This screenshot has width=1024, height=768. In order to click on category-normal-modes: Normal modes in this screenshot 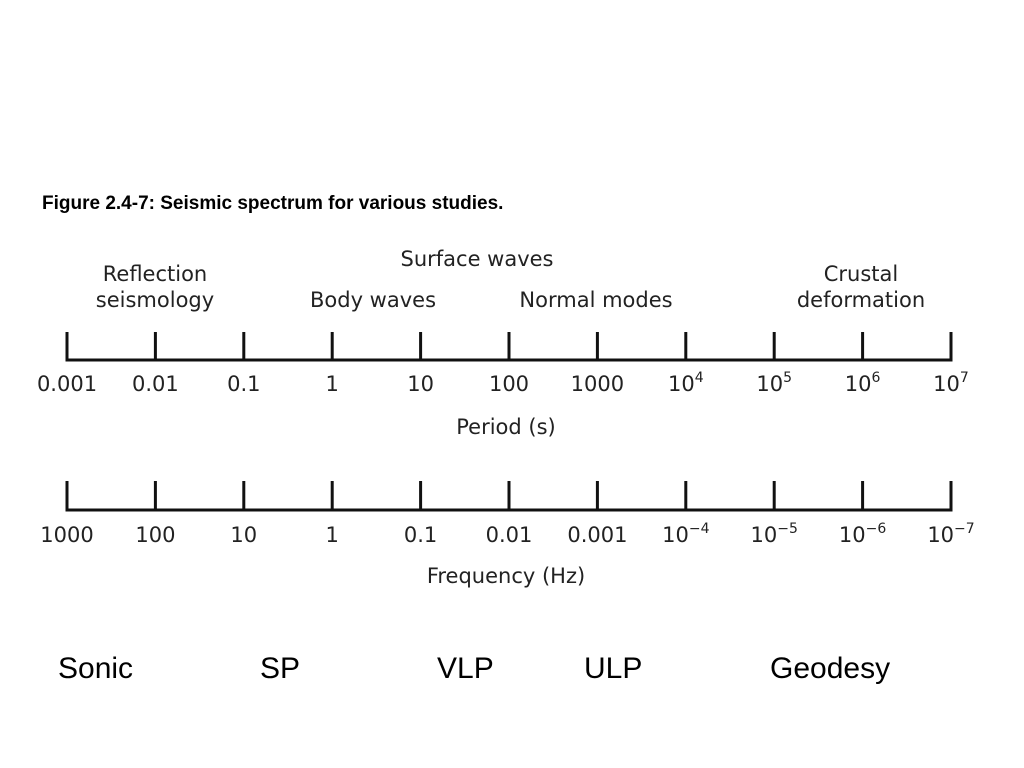, I will do `click(595, 300)`.